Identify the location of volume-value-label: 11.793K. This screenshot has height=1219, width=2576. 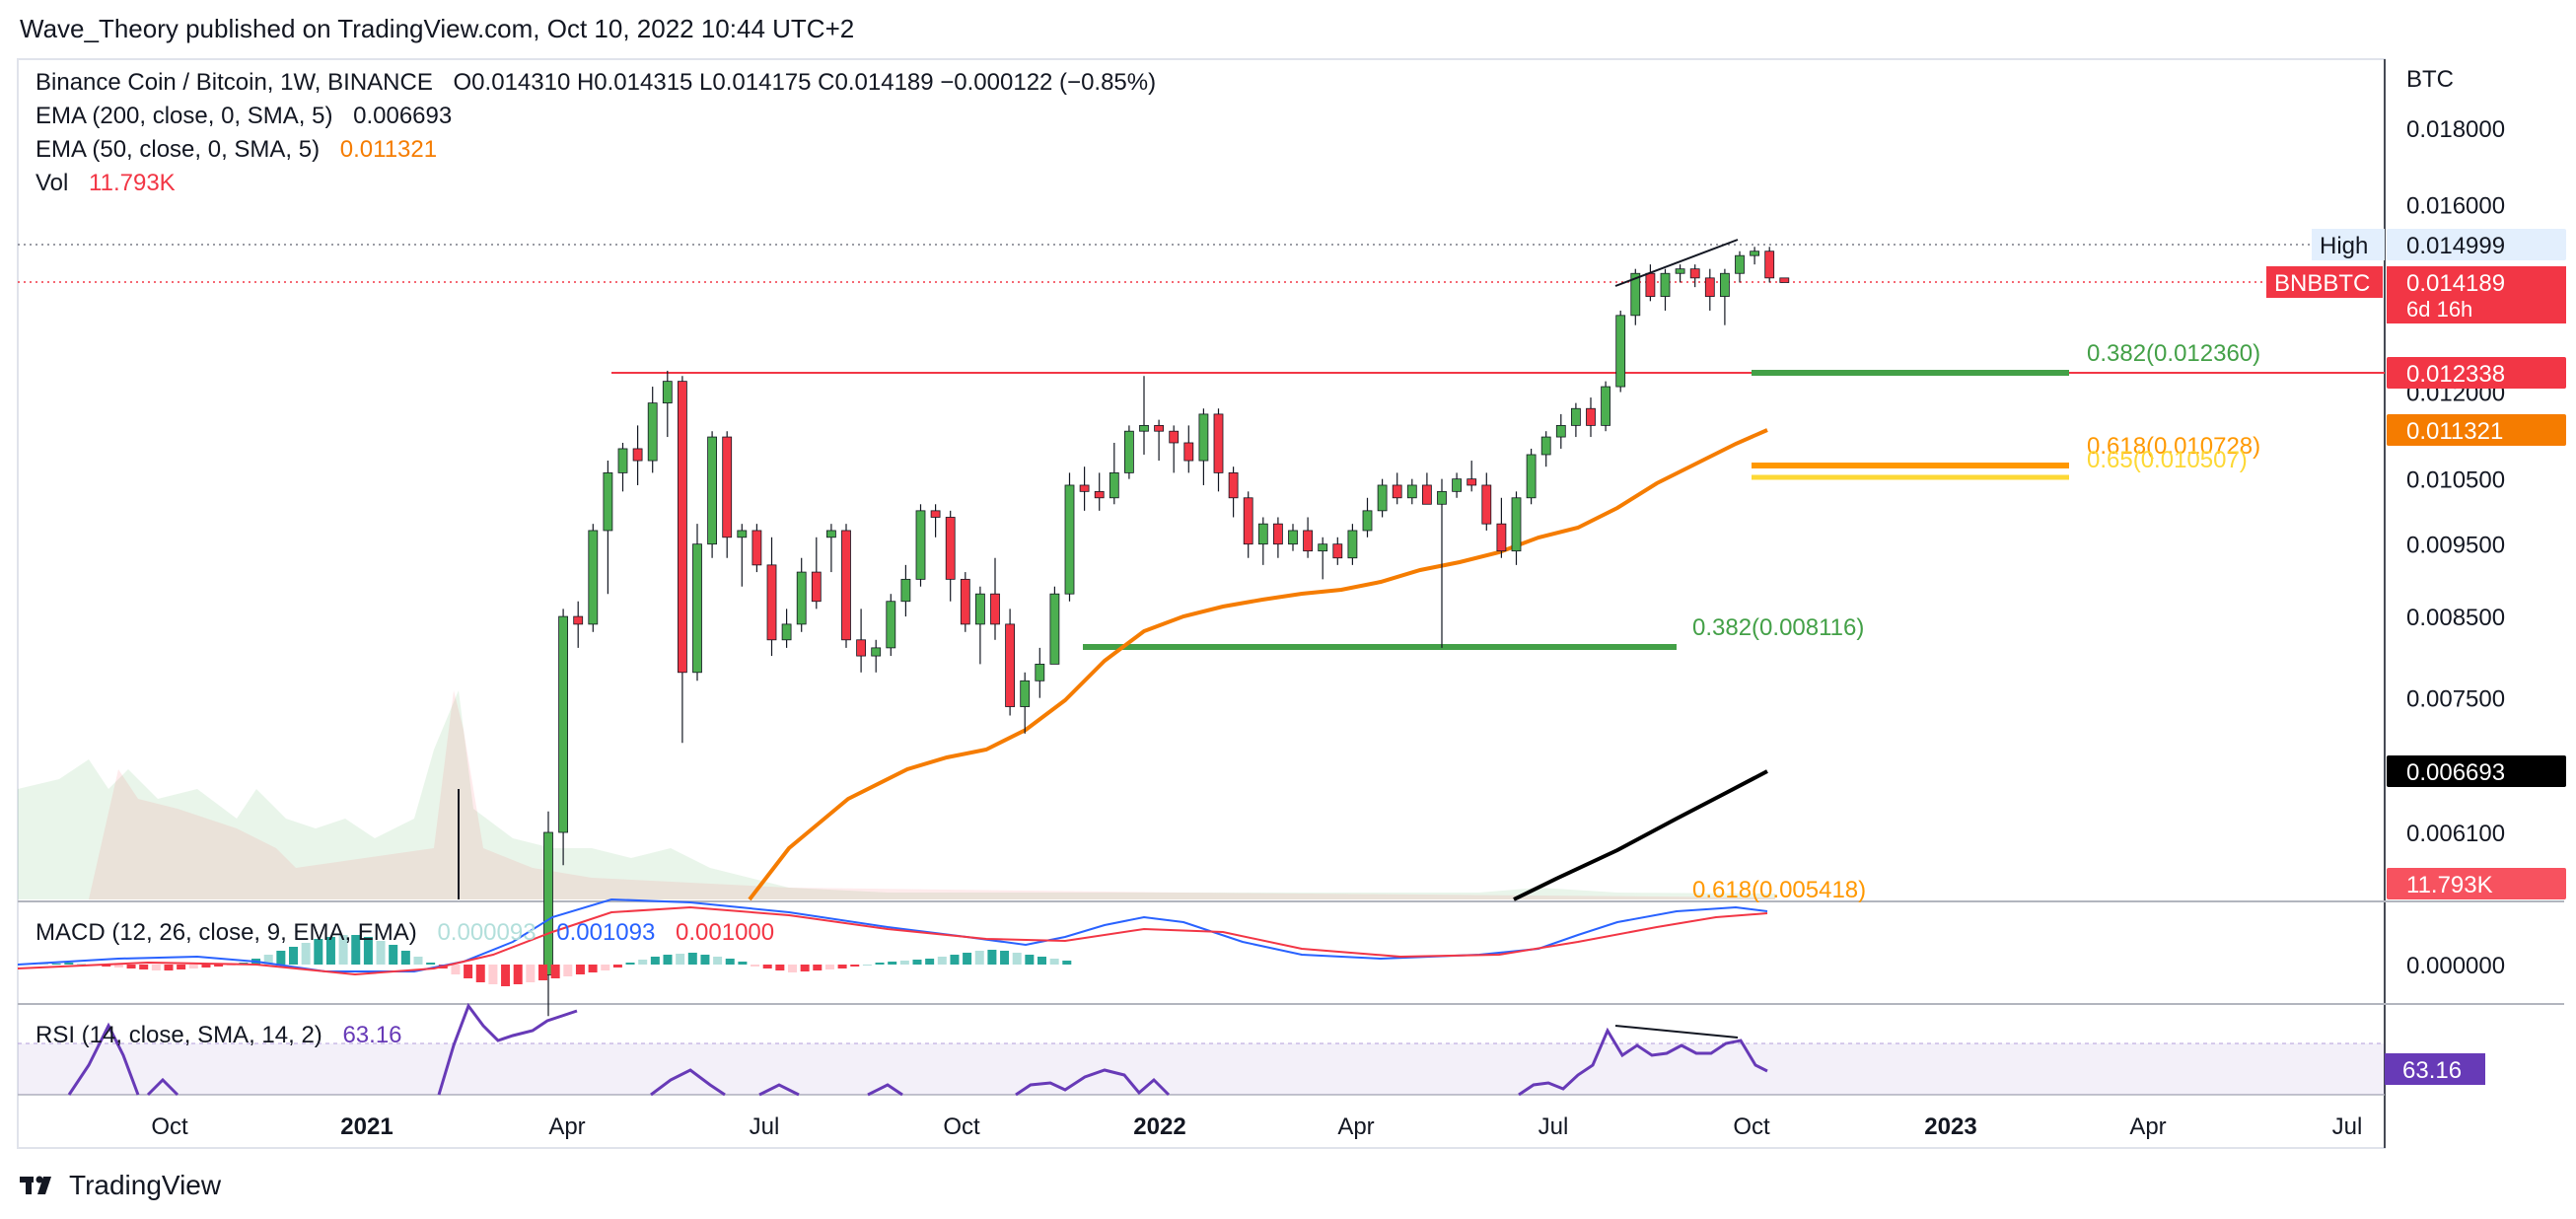
(2449, 885).